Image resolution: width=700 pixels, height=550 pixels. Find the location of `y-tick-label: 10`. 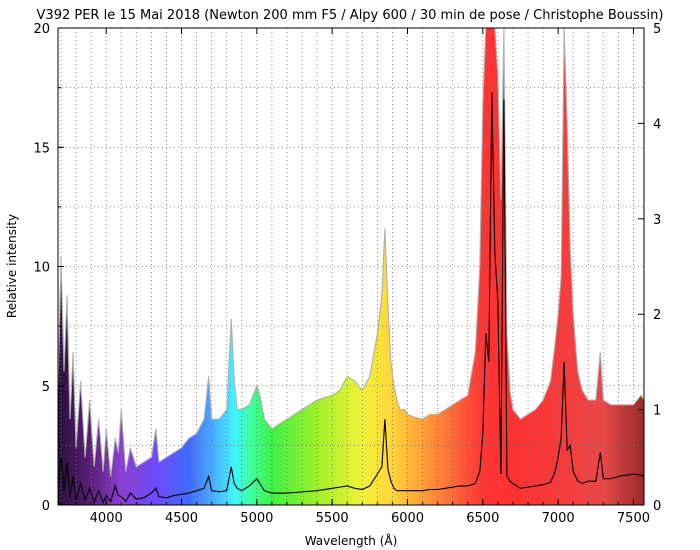

y-tick-label: 10 is located at coordinates (41, 268).